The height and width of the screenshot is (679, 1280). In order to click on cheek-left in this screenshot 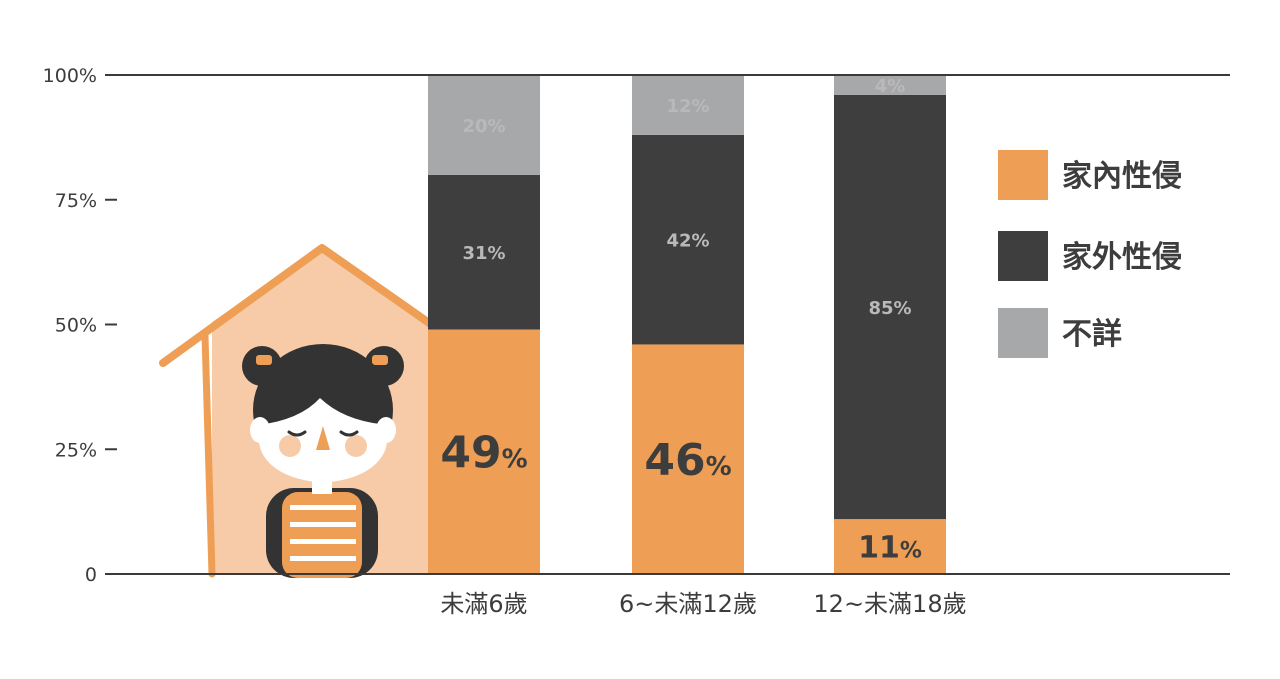, I will do `click(290, 446)`.